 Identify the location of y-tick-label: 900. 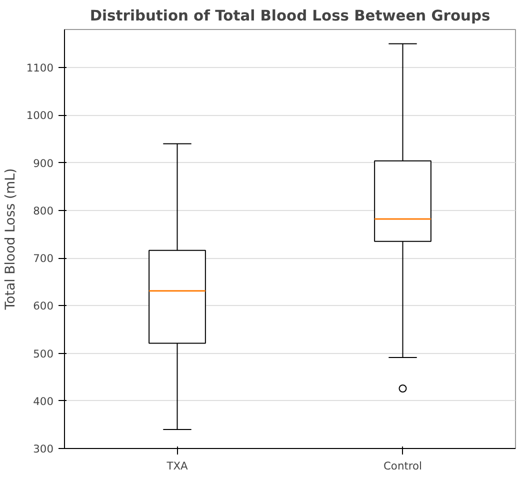
(43, 163).